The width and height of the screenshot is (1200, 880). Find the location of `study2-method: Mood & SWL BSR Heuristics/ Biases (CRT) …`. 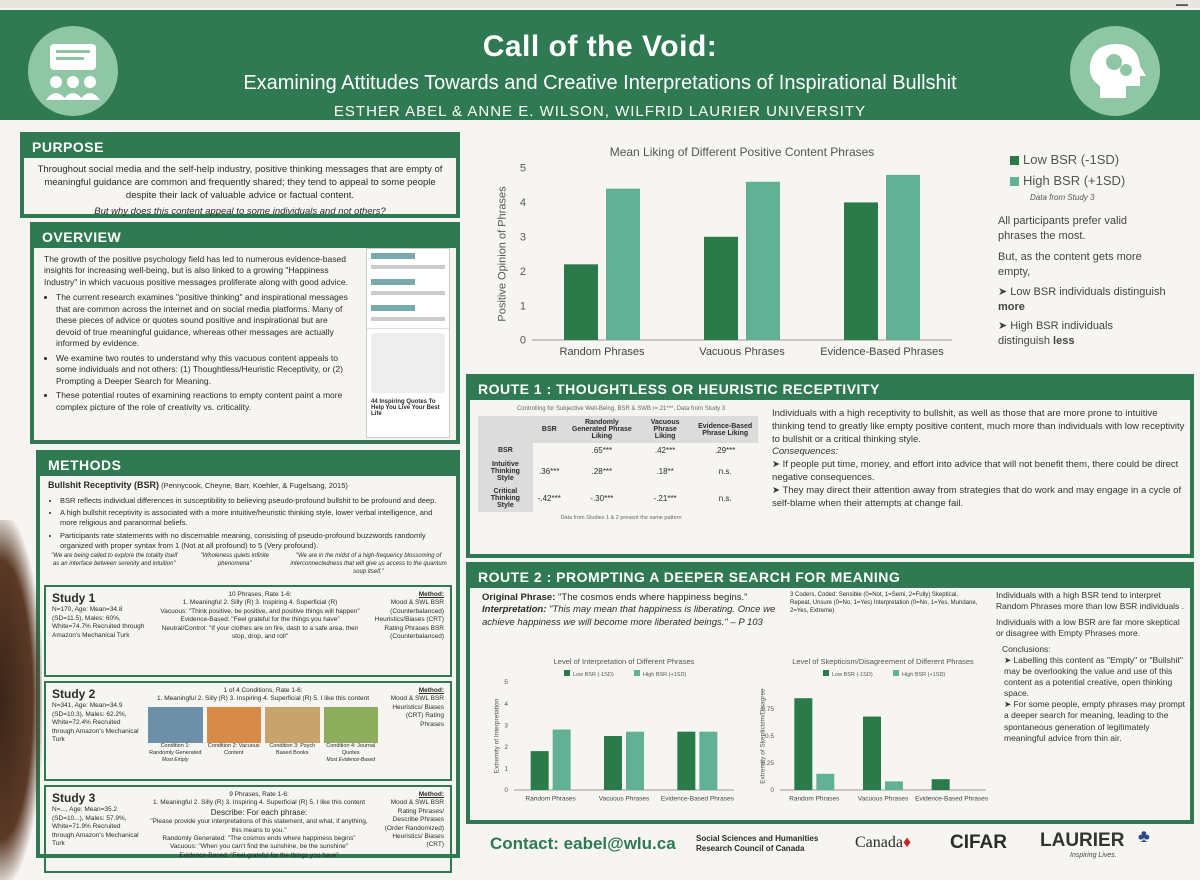

study2-method: Mood & SWL BSR Heuristics/ Biases (CRT) … is located at coordinates (417, 711).